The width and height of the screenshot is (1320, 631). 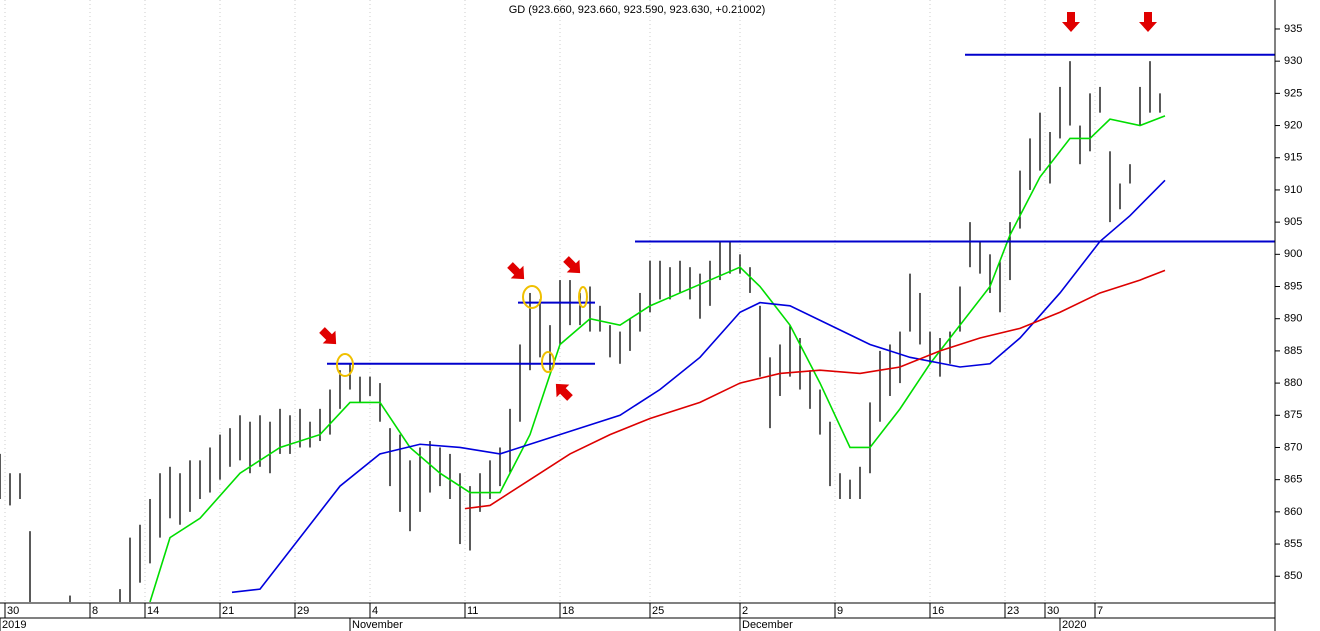 I want to click on y-tick-label: 855, so click(x=1293, y=544).